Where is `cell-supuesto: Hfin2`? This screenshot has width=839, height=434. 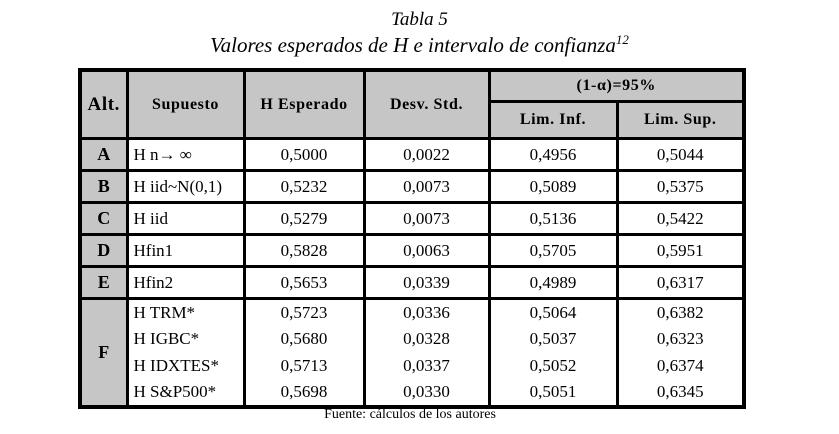
cell-supuesto: Hfin2 is located at coordinates (185, 282).